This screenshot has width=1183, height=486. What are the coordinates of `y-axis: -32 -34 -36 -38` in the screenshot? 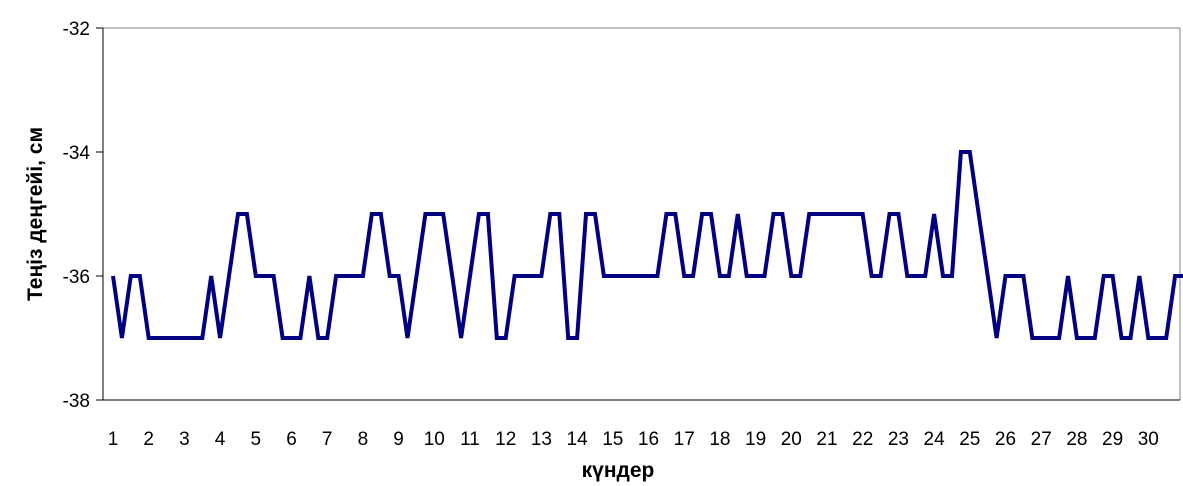 It's located at (83, 215).